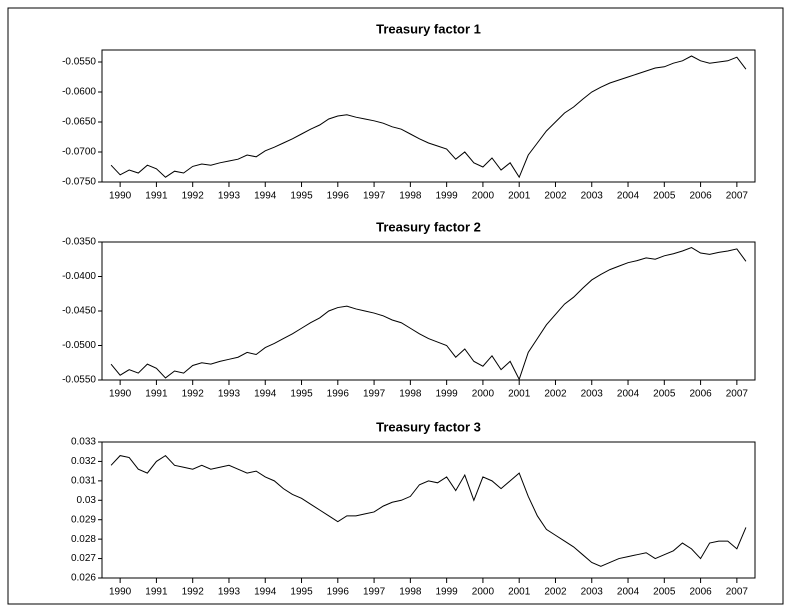 The image size is (791, 612). I want to click on y-tick-label: 0.031, so click(83, 480).